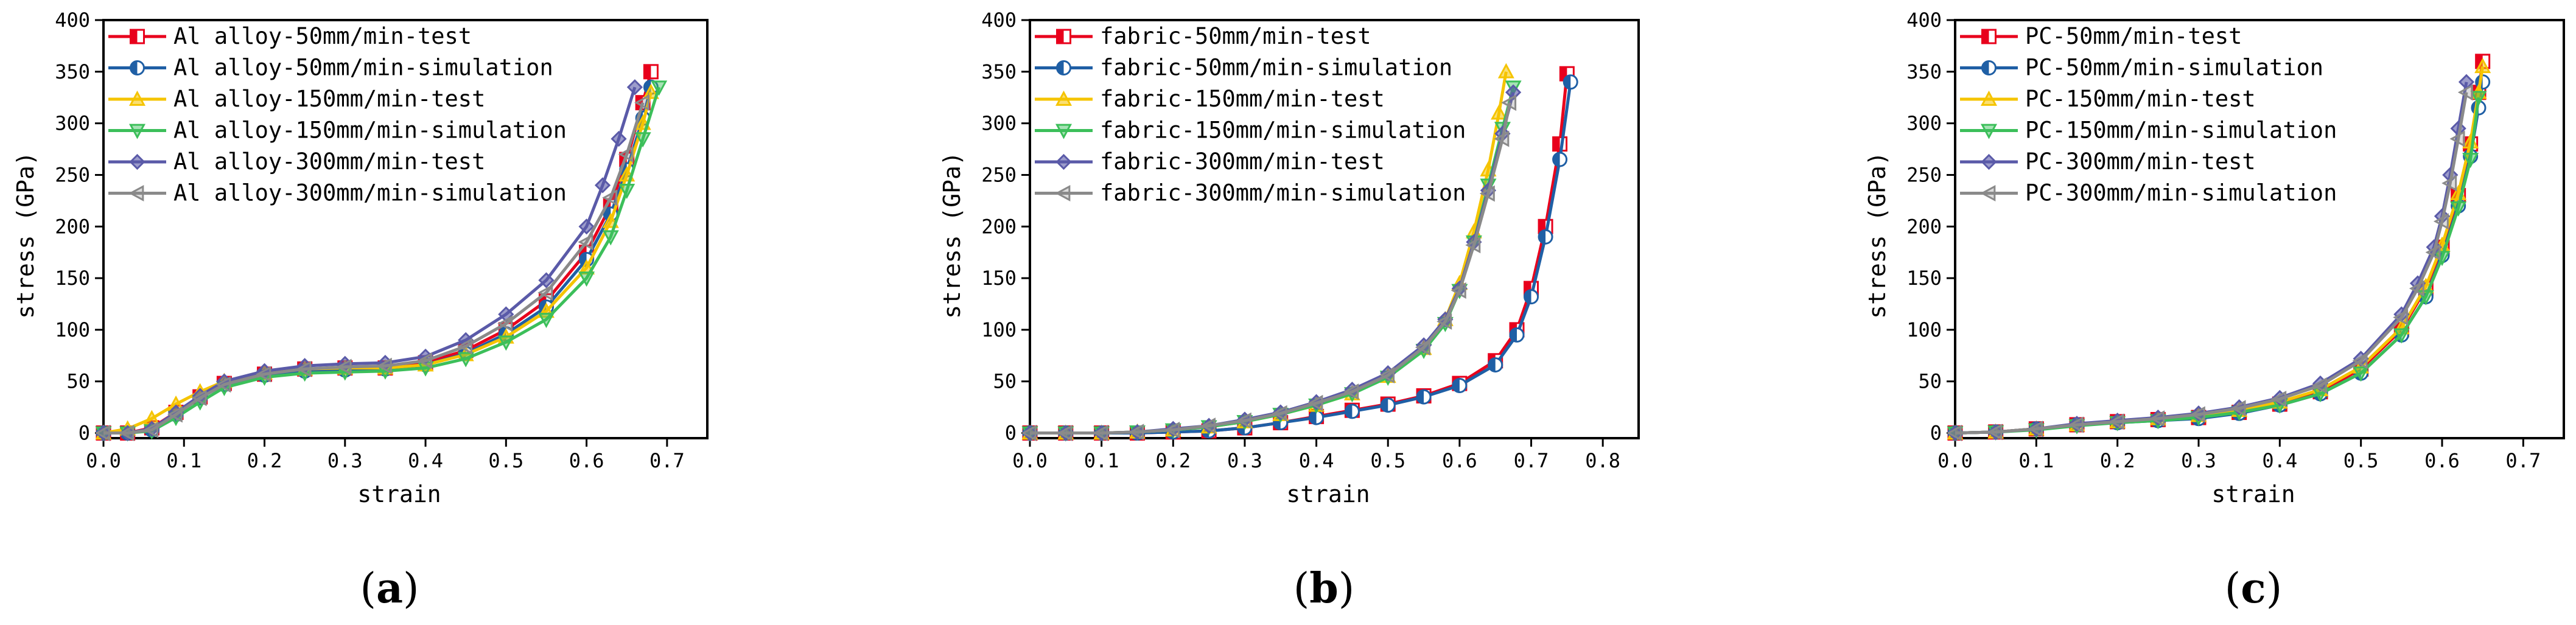 Image resolution: width=2576 pixels, height=625 pixels. What do you see at coordinates (290, 36) in the screenshot?
I see `legend-item: Al alloy-50mm/min-test` at bounding box center [290, 36].